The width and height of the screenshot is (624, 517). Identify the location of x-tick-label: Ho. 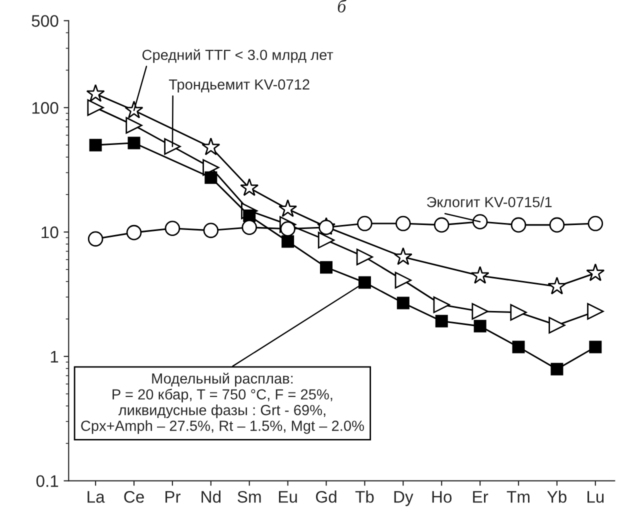
(442, 497).